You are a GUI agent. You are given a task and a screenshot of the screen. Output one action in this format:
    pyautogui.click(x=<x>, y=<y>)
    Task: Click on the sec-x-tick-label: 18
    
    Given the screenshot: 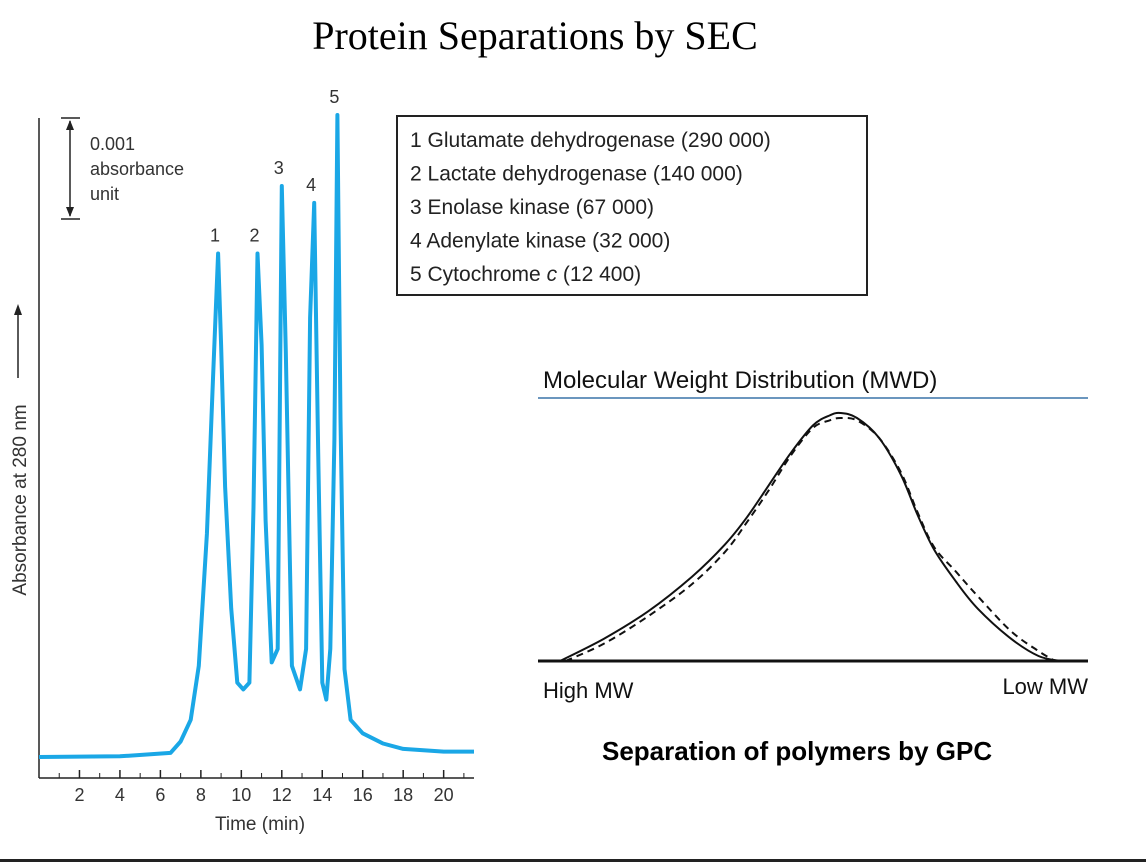 What is the action you would take?
    pyautogui.click(x=403, y=795)
    